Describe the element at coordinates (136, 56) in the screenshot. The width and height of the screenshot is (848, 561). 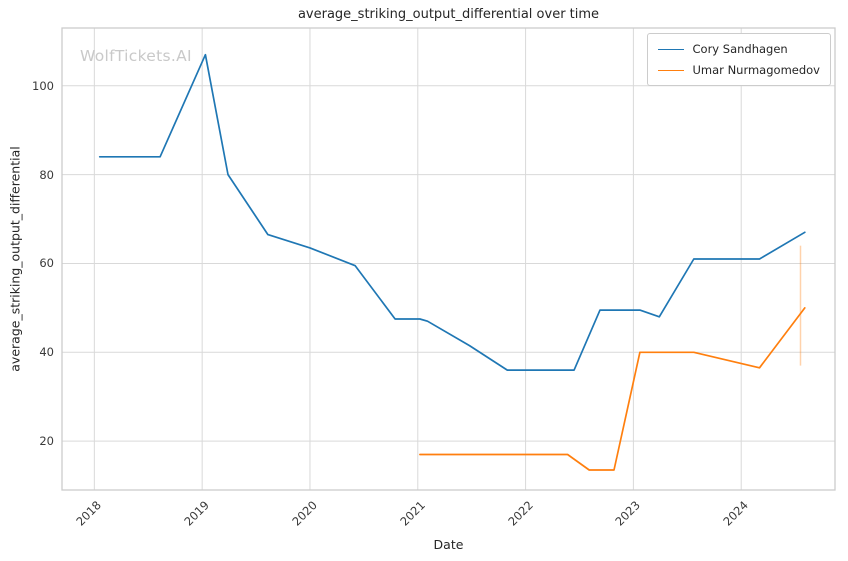
I see `watermark: WolfTickets.AI` at that location.